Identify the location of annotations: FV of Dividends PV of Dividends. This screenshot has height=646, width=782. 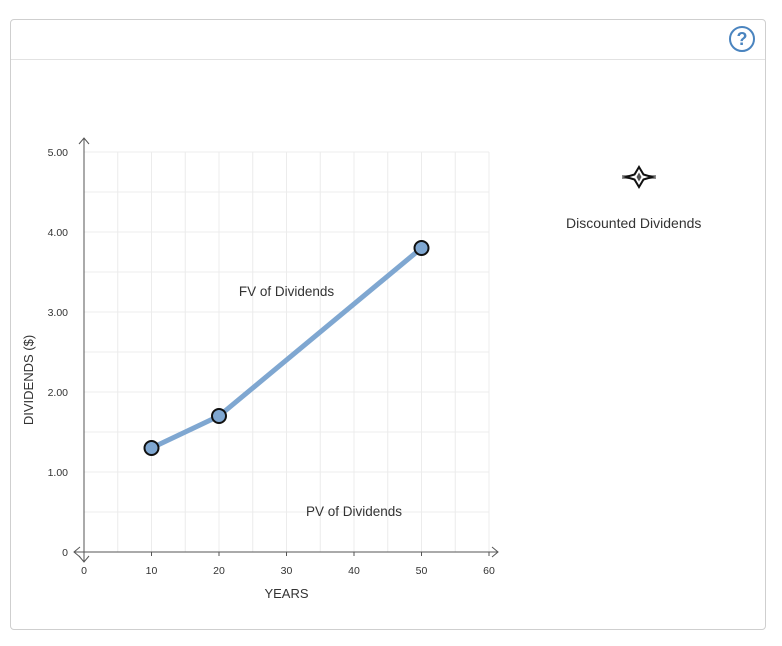
(320, 401).